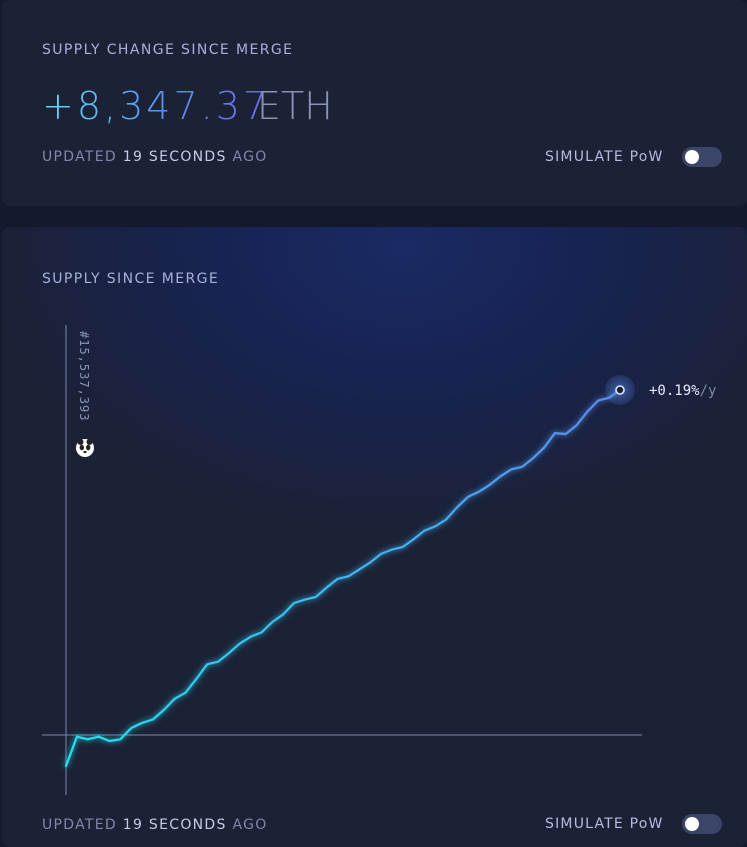 Image resolution: width=747 pixels, height=847 pixels. I want to click on chart-updated-status: UPDATED 19 SECONDS AGO, so click(155, 825).